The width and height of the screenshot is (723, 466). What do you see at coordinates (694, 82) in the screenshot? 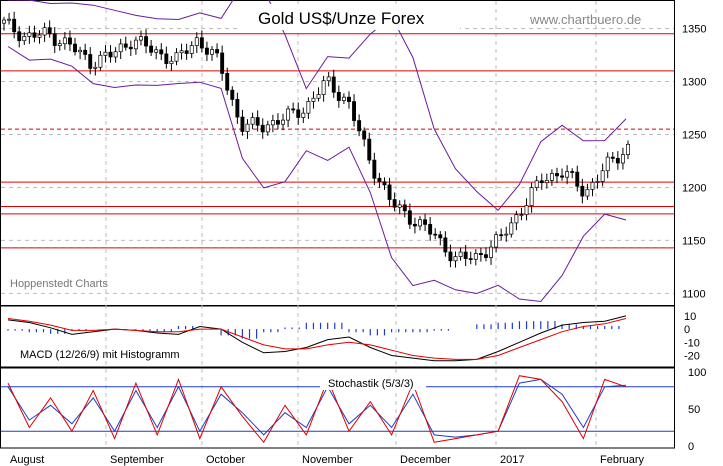
I see `y-tick-label: 1300` at bounding box center [694, 82].